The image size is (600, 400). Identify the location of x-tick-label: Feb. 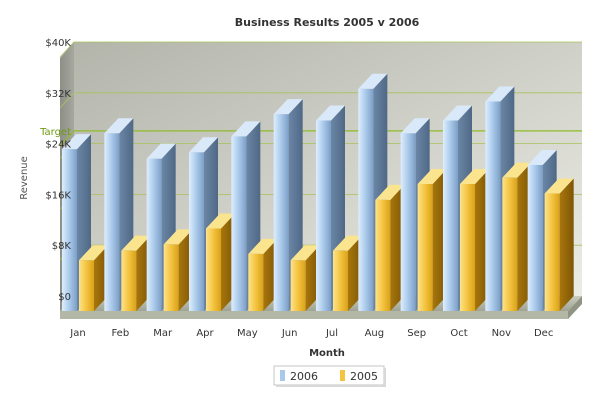
(120, 333).